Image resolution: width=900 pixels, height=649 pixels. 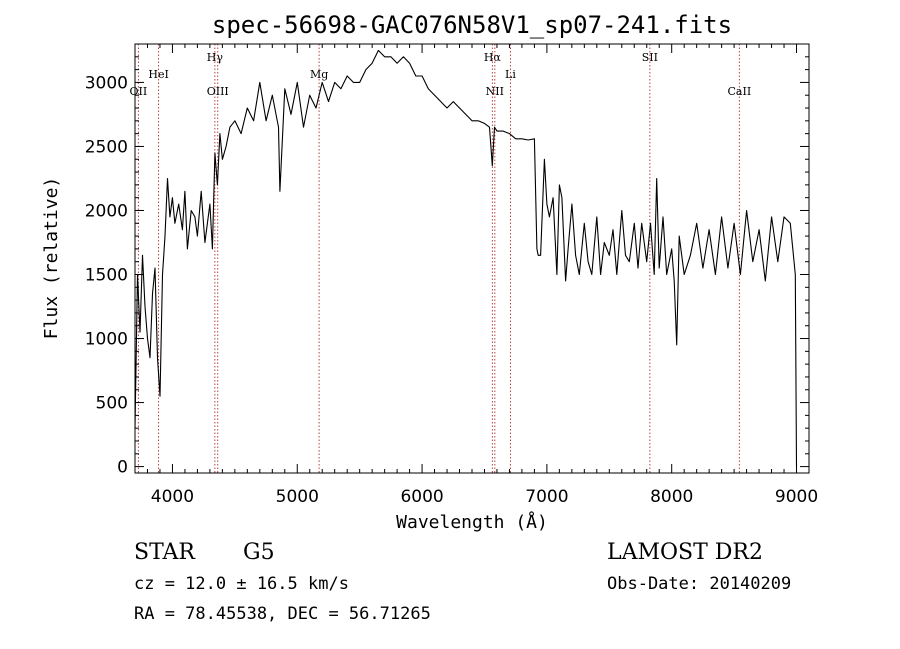 I want to click on emission-line-label: OII, so click(x=139, y=91).